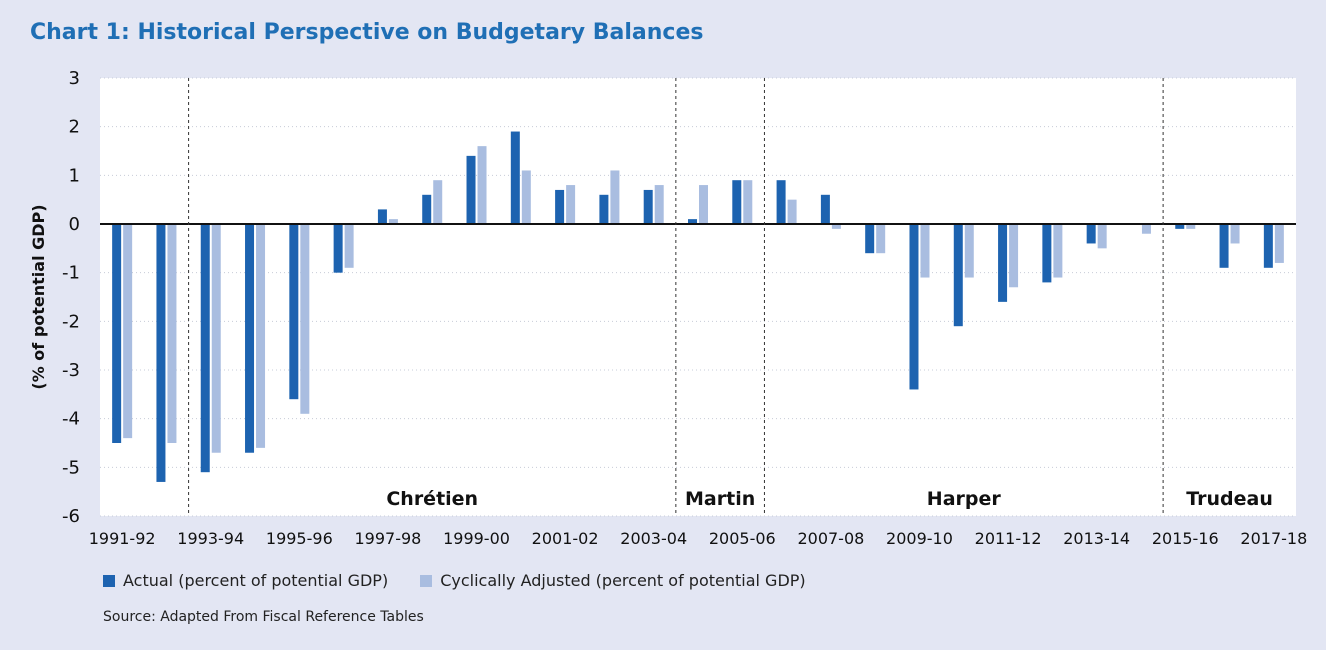 This screenshot has width=1326, height=650. I want to click on x-tick-label: 2013-14, so click(1096, 538).